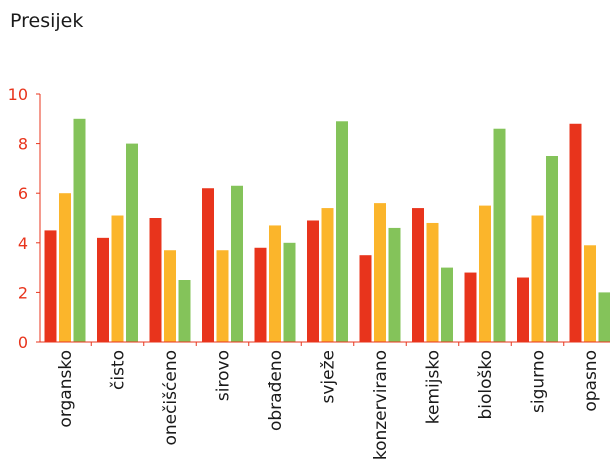 Image resolution: width=610 pixels, height=470 pixels. Describe the element at coordinates (604, 317) in the screenshot. I see `bar-opasno-s3` at that location.